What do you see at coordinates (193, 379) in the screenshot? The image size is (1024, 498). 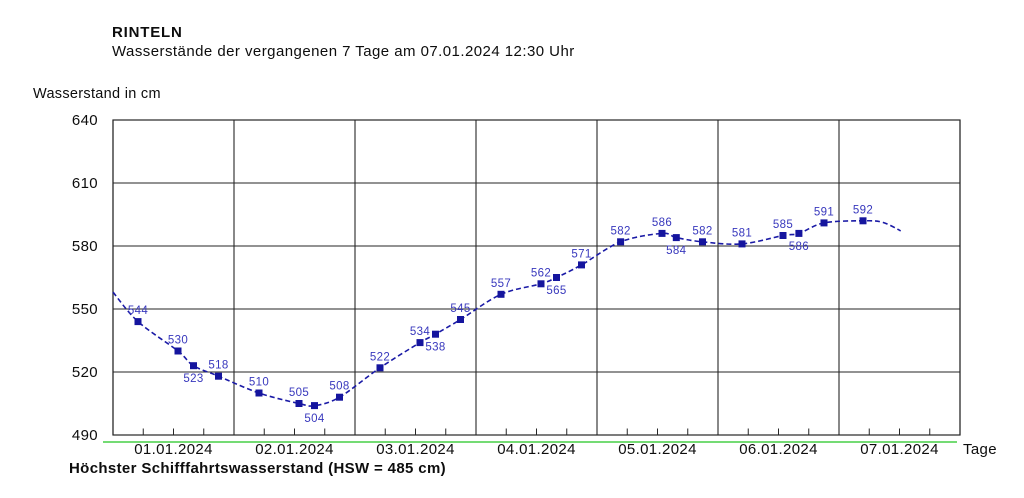 I see `data-point-label: 523` at bounding box center [193, 379].